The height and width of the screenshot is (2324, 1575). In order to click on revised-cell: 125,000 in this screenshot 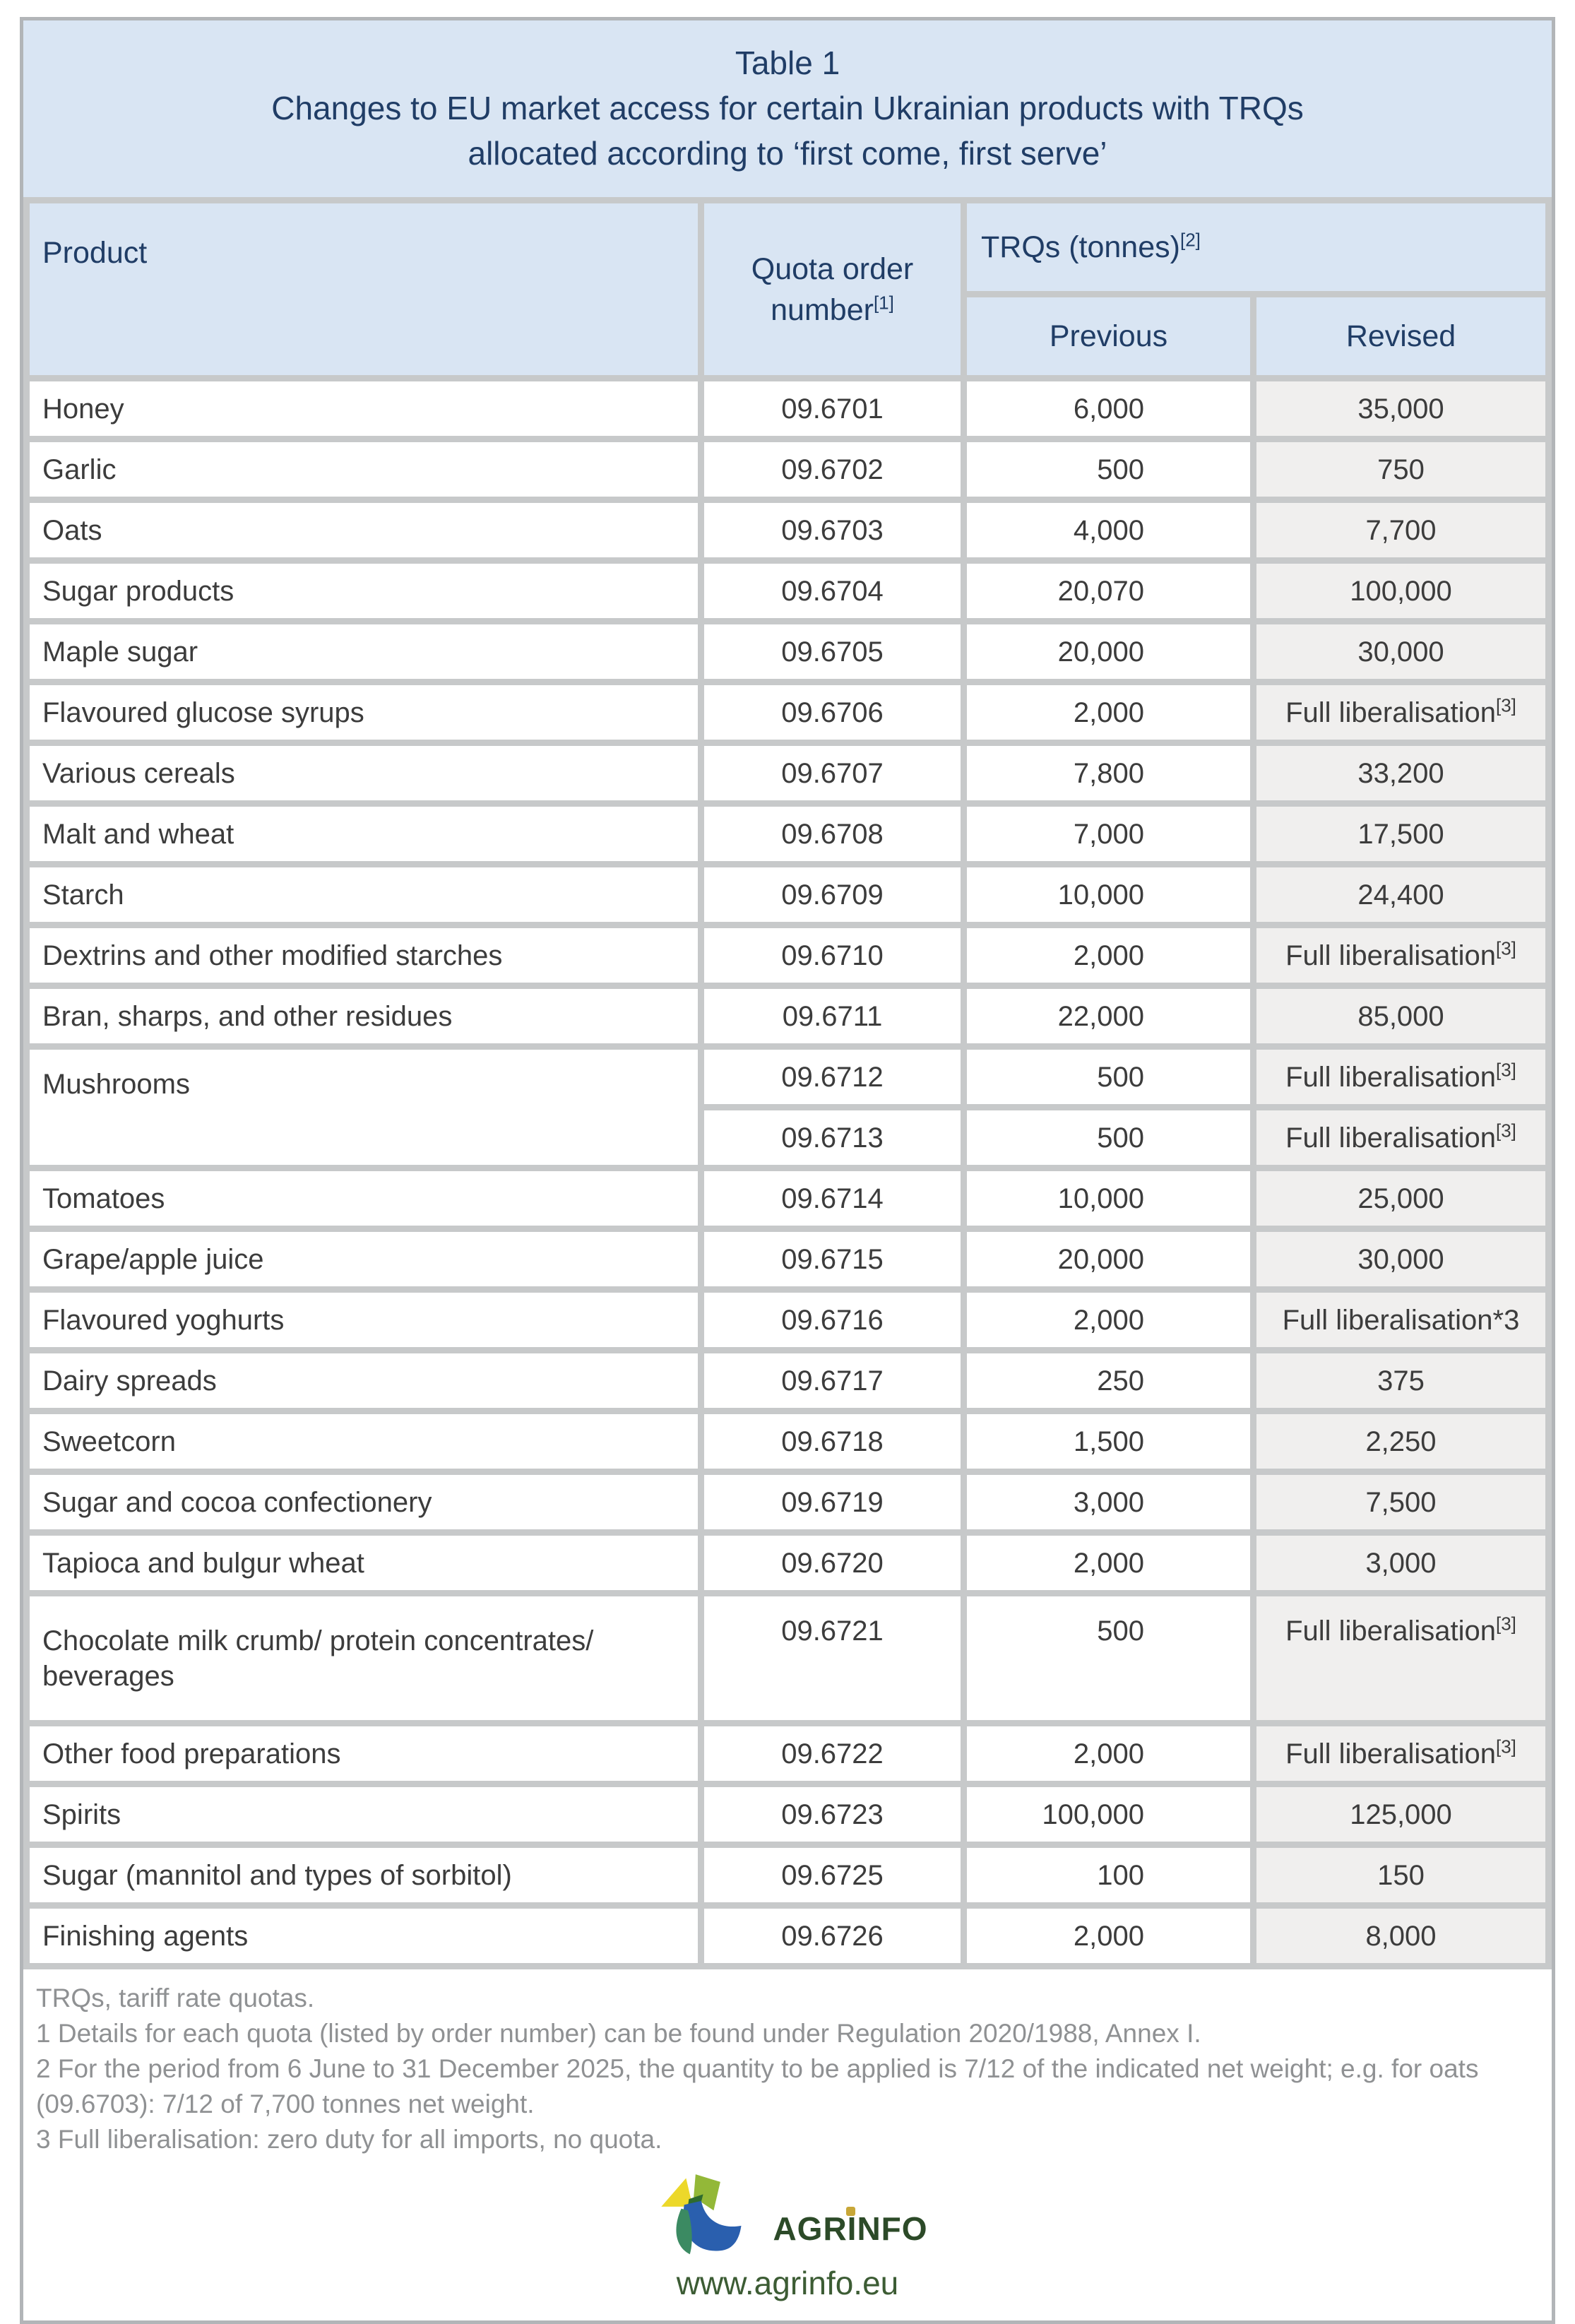, I will do `click(1401, 1815)`.